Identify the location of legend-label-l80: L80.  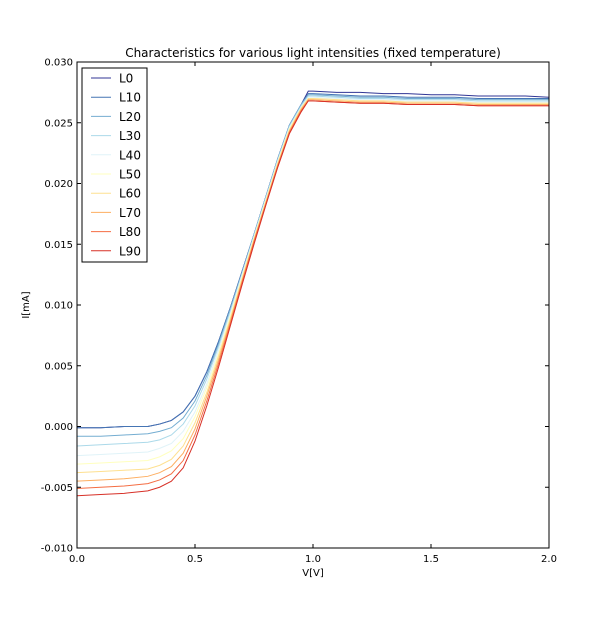
(130, 232).